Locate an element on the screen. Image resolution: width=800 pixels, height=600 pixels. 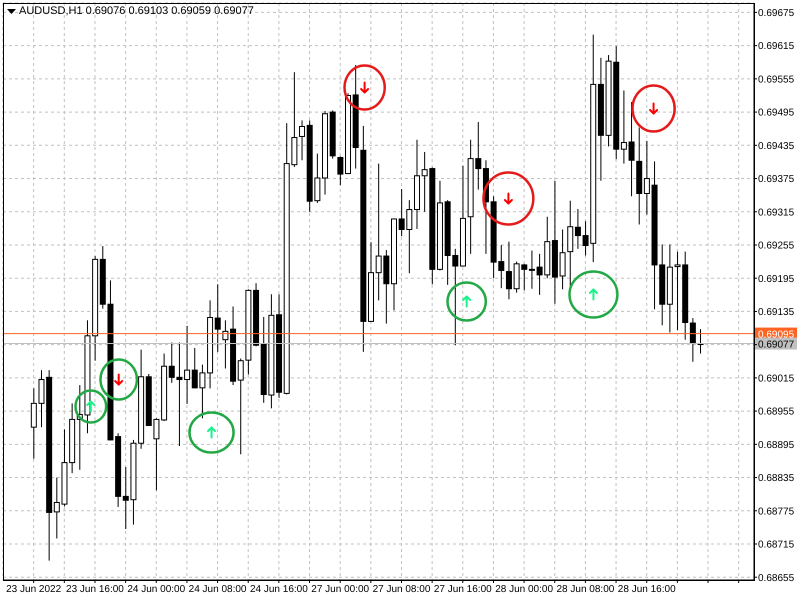
y-tick-label: 0.69495 is located at coordinates (776, 113).